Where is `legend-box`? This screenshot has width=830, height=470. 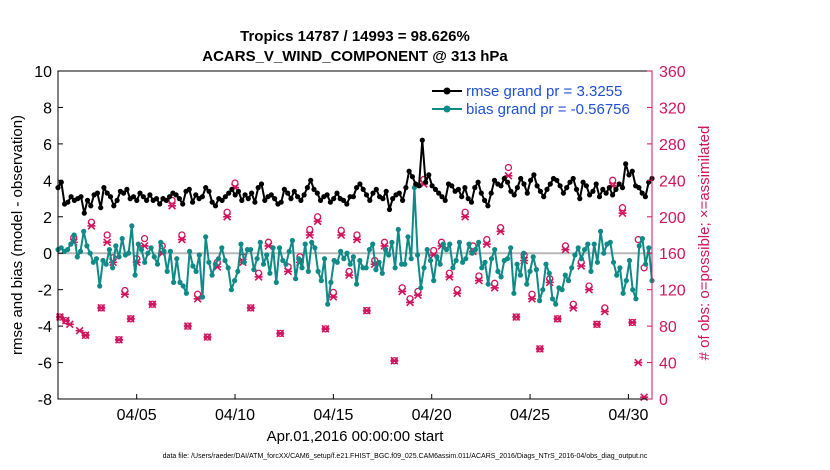 legend-box is located at coordinates (537, 101).